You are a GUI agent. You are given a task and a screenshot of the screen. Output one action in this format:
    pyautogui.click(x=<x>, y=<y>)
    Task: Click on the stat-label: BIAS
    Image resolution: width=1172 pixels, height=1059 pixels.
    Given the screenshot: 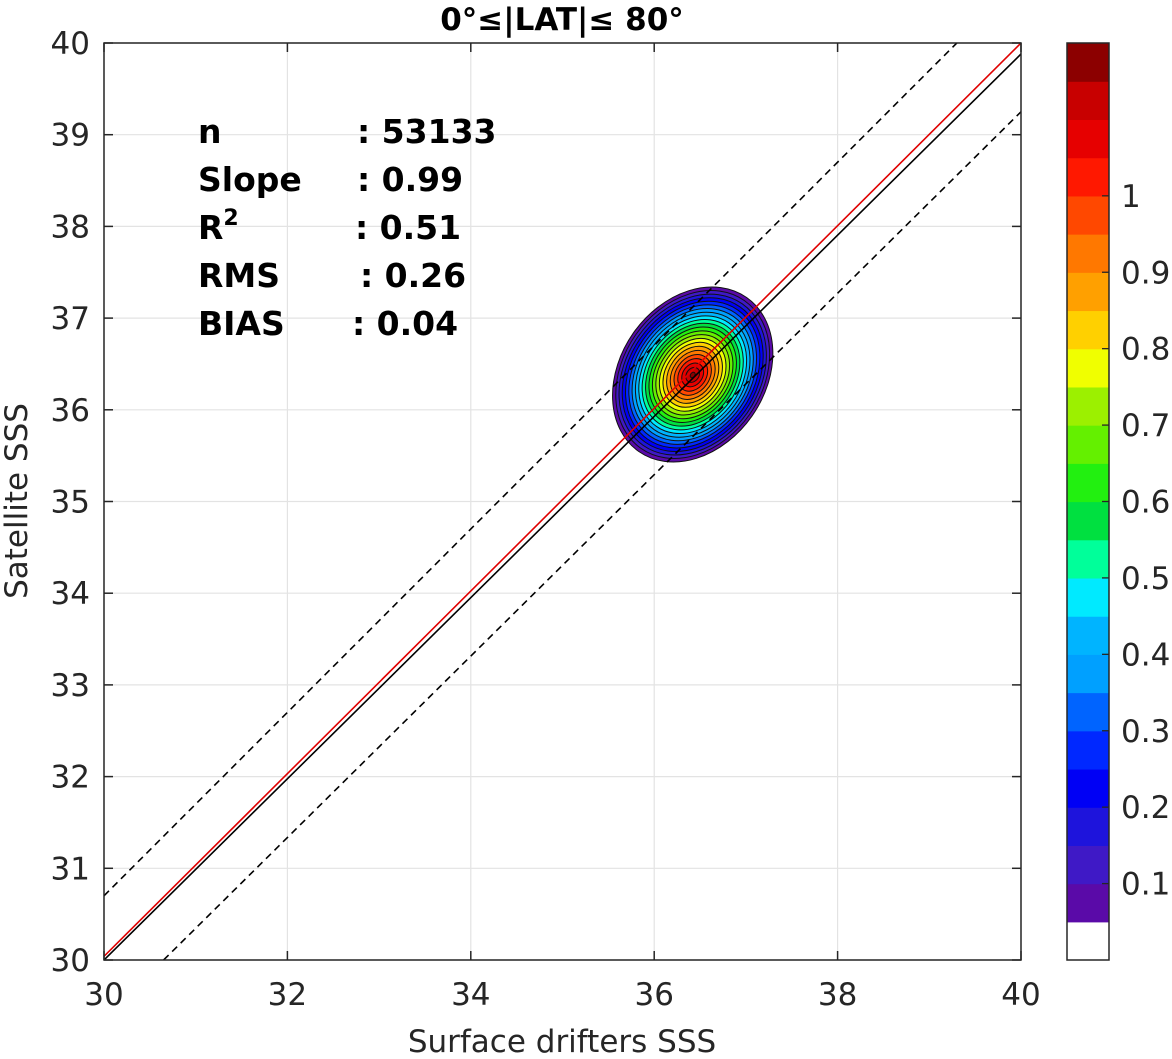 What is the action you would take?
    pyautogui.click(x=241, y=323)
    